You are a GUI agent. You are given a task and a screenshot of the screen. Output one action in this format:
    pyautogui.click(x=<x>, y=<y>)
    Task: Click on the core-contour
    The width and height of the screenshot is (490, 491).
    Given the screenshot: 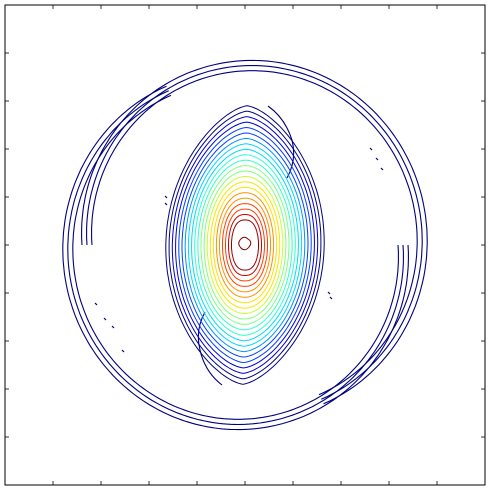 What is the action you would take?
    pyautogui.click(x=245, y=245)
    